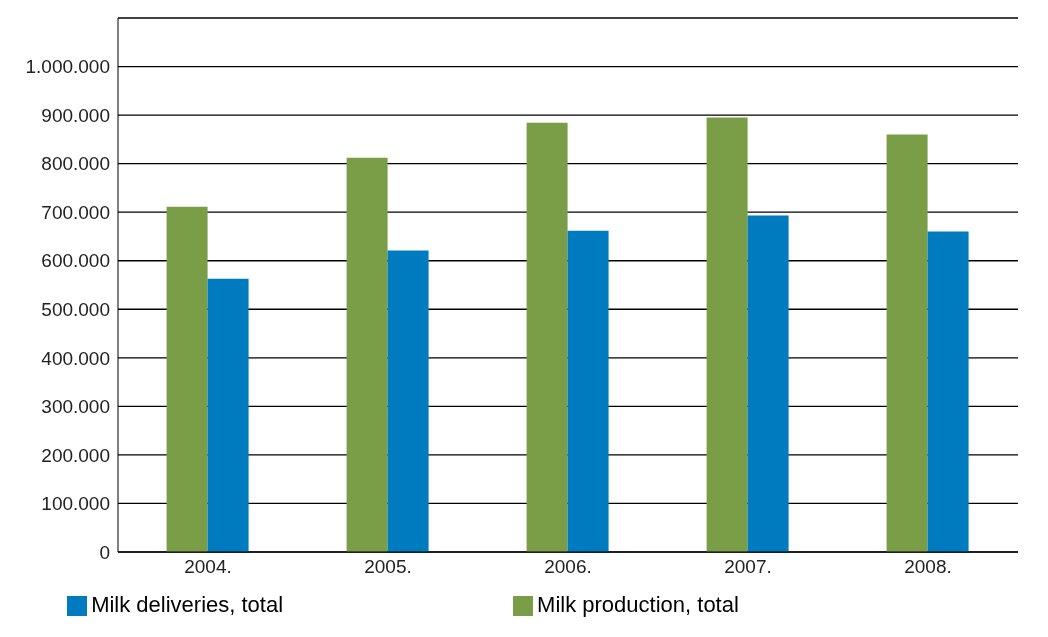 The width and height of the screenshot is (1048, 637). Describe the element at coordinates (638, 604) in the screenshot. I see `legend-label: Milk production, total` at that location.